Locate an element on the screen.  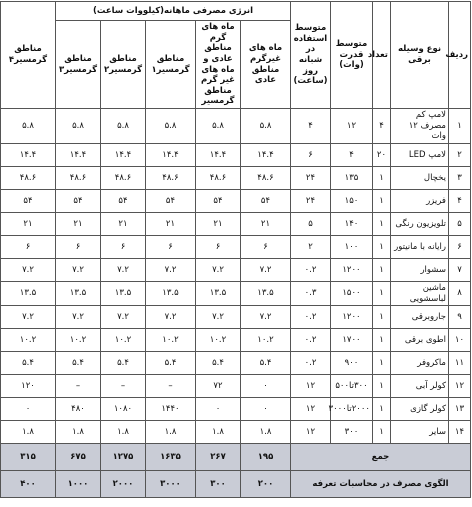
table-cell: ۲۴ is located at coordinates (310, 177).